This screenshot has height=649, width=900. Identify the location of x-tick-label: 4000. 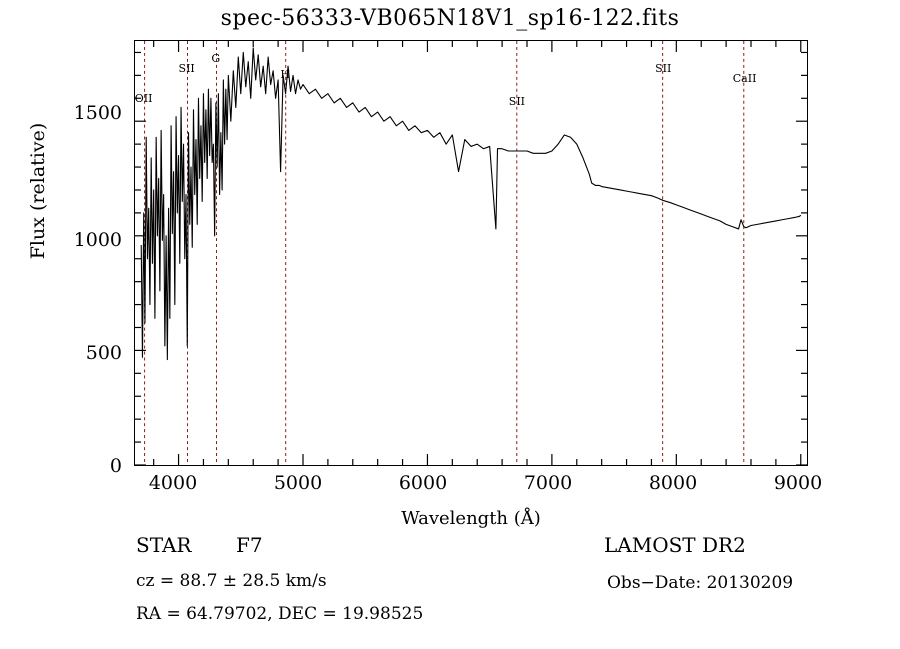
(173, 483).